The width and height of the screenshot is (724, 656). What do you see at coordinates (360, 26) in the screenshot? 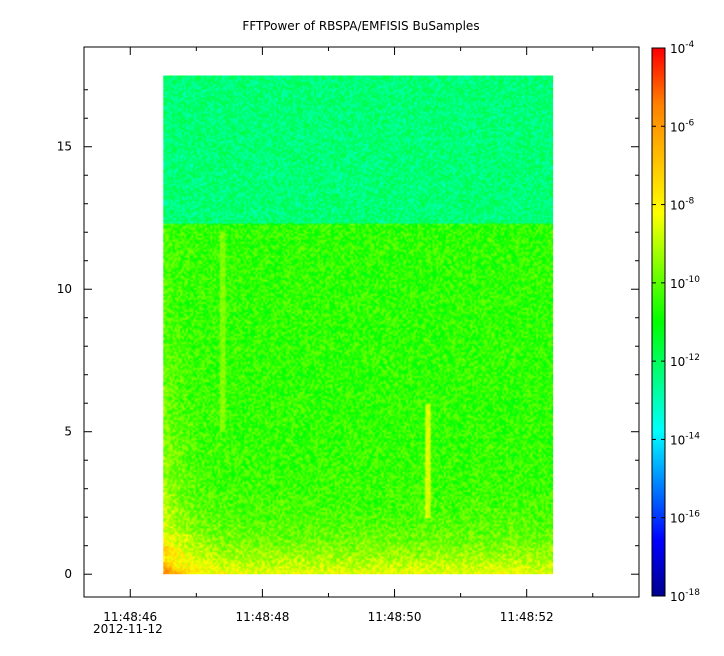
I see `chart-title: FFTPower of RBSPA/EMFISIS BuSamples` at bounding box center [360, 26].